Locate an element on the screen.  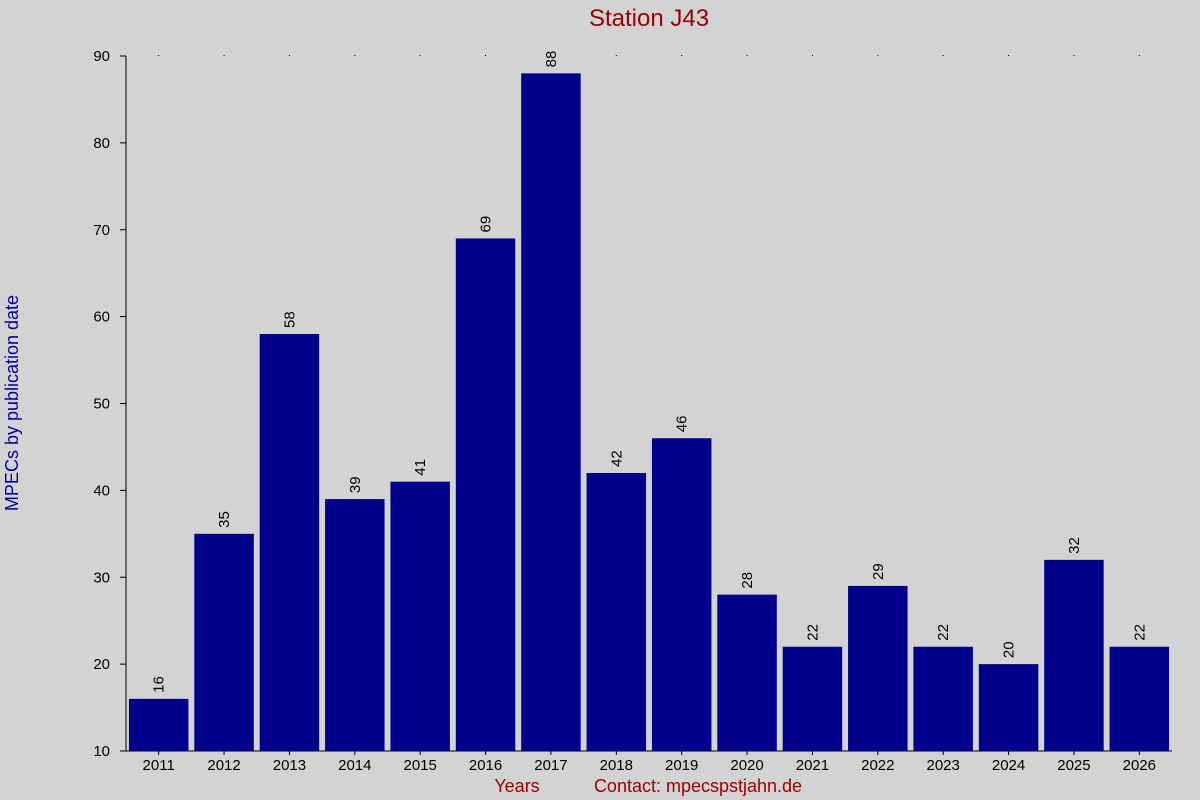
x-tick-label: 2022 is located at coordinates (877, 765).